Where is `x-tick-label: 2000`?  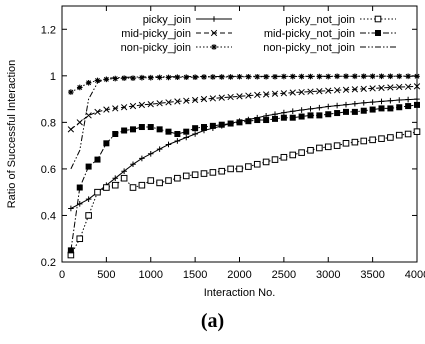 x-tick-label: 2000 is located at coordinates (239, 275).